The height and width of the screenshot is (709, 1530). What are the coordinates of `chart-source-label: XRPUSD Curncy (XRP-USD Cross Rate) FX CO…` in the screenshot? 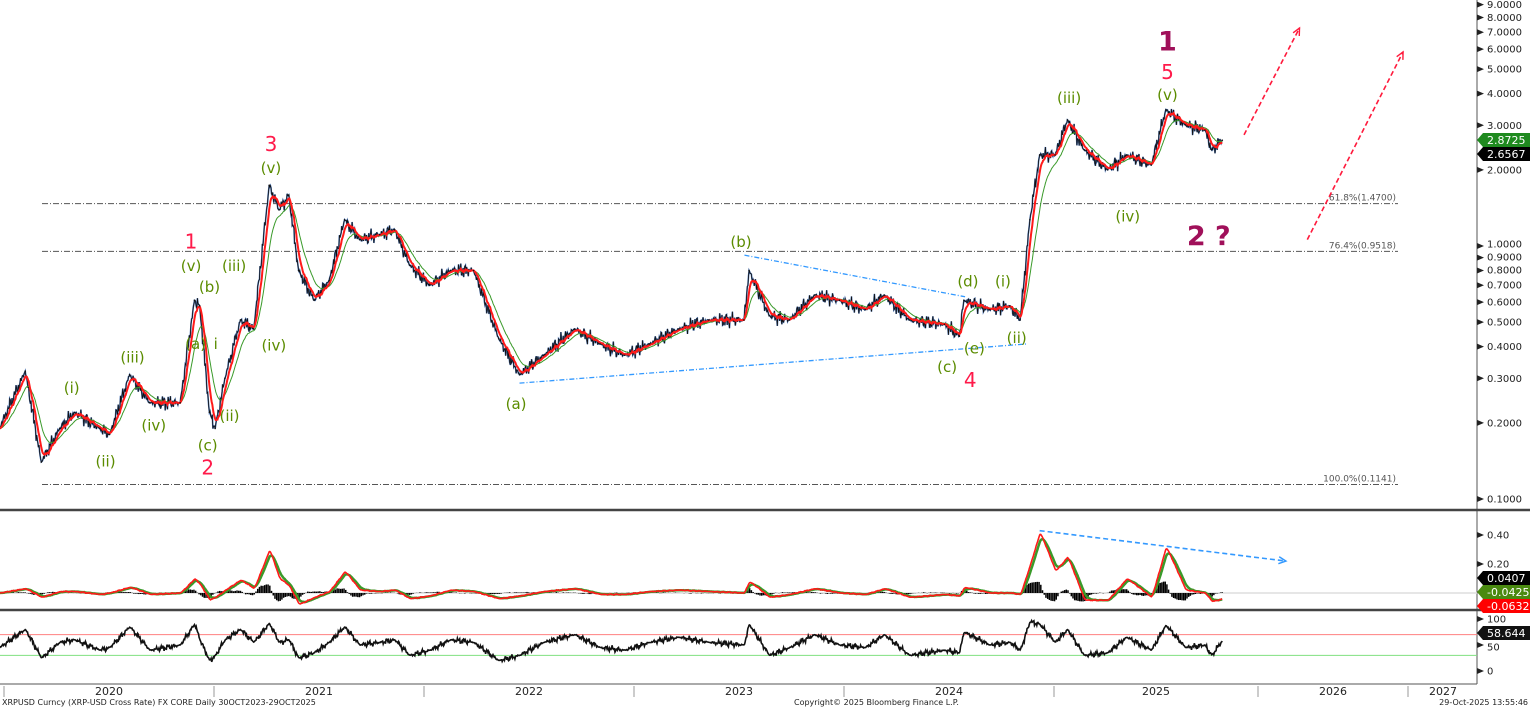 It's located at (159, 702).